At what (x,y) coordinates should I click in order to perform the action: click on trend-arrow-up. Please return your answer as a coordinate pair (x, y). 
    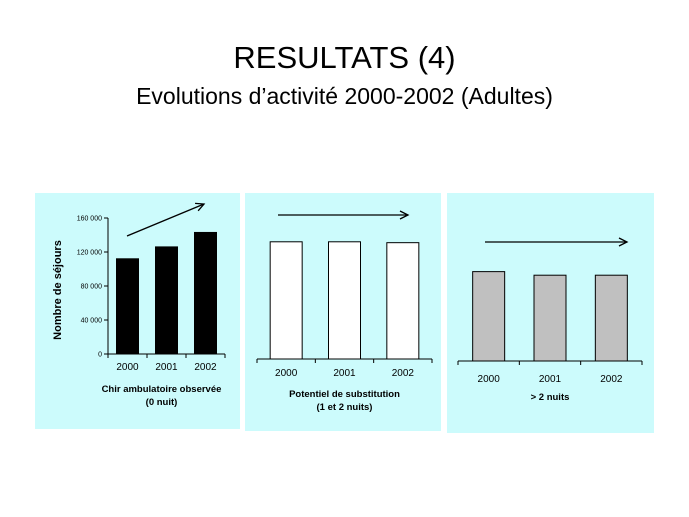
    Looking at the image, I should click on (165, 220).